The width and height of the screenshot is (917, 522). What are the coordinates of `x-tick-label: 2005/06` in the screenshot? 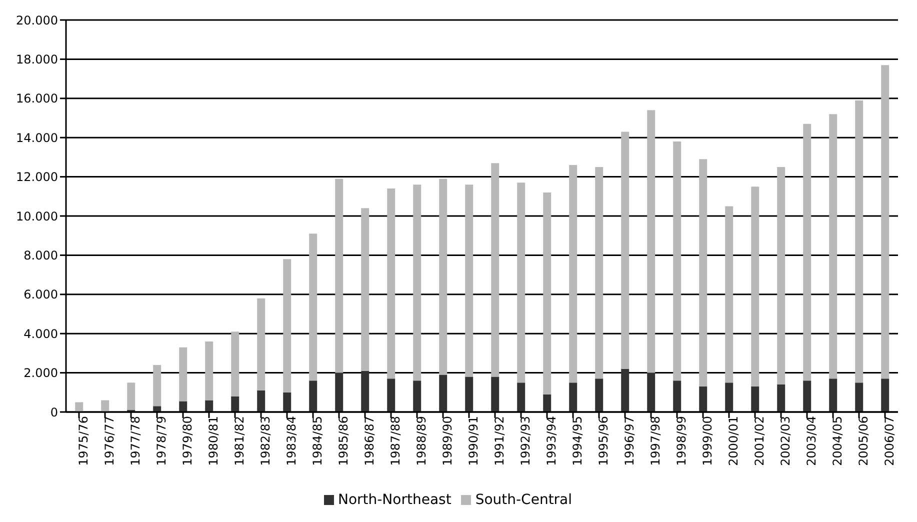 It's located at (863, 441).